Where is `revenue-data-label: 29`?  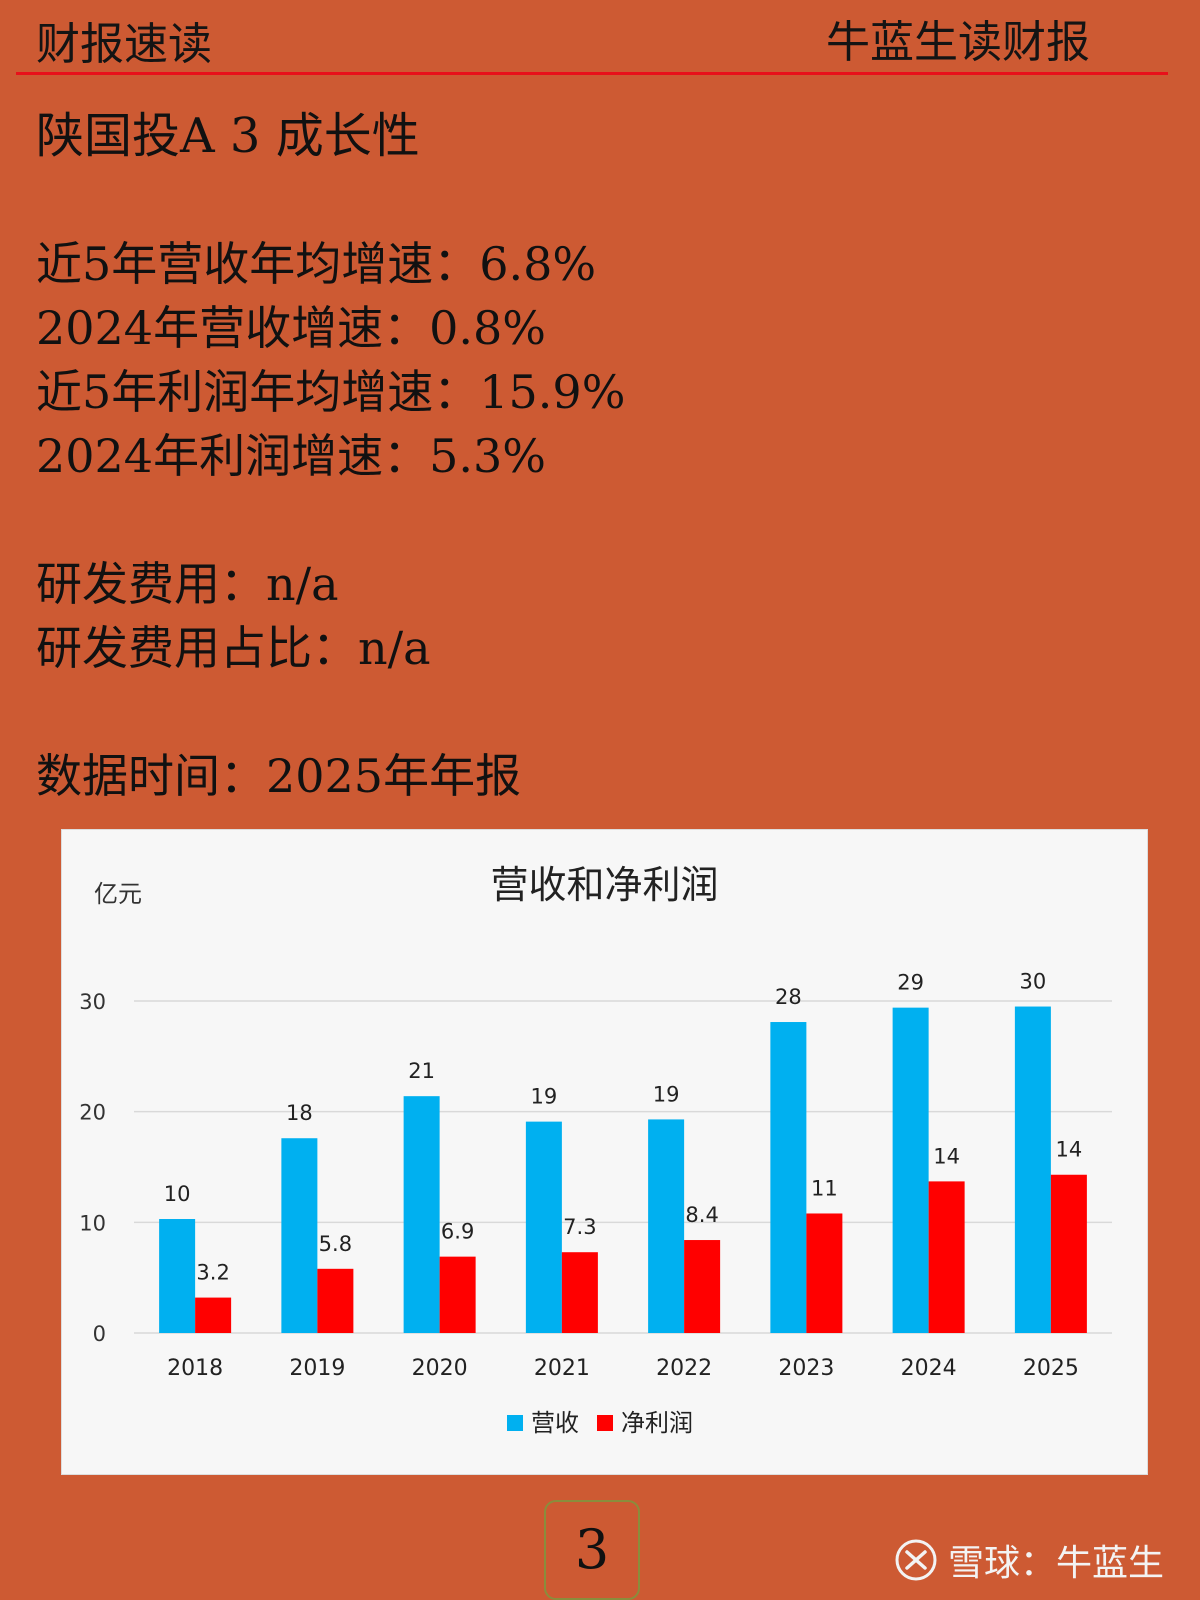
revenue-data-label: 29 is located at coordinates (910, 983).